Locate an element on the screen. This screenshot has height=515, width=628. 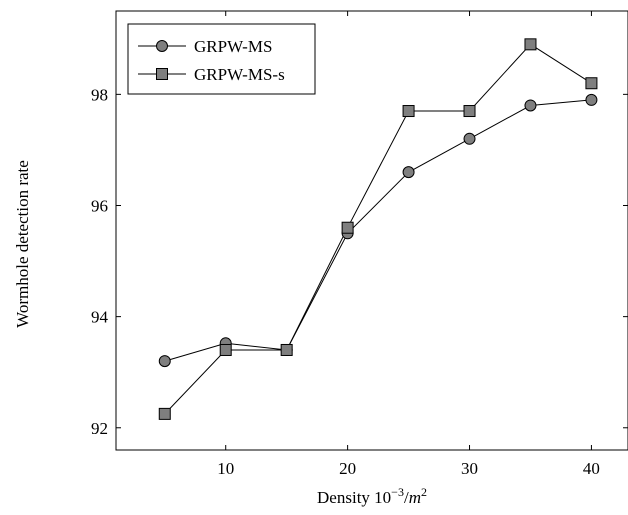
legend: GRPW-MS GRPW-MS-s is located at coordinates (221, 59).